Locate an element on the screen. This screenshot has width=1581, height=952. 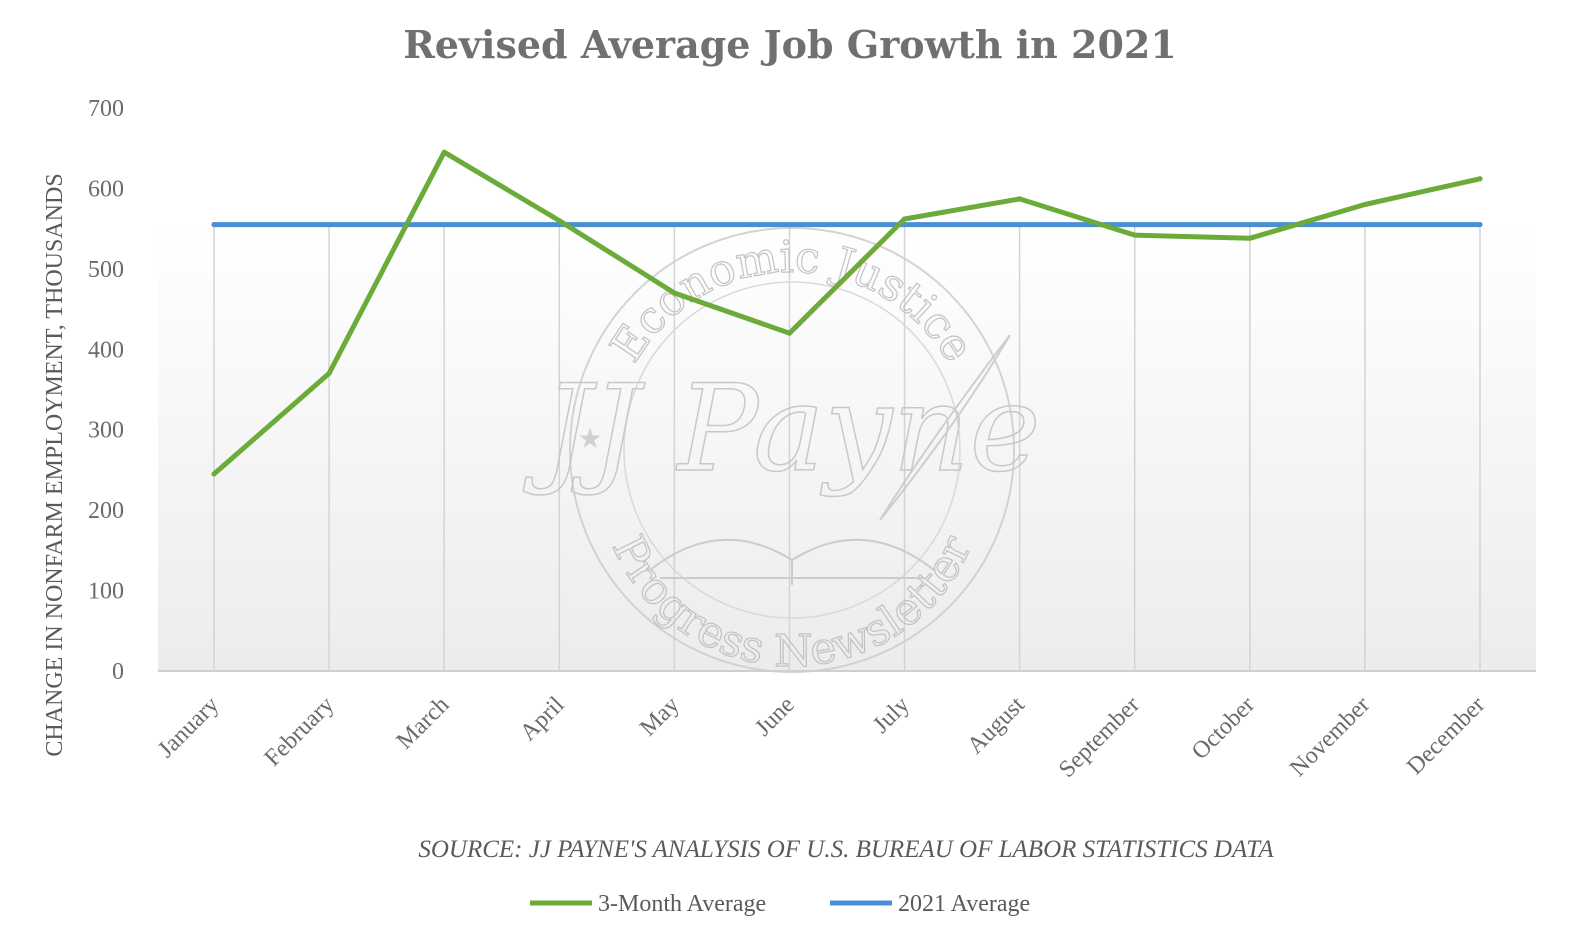
data-point-2021-average-september is located at coordinates (1135, 225).